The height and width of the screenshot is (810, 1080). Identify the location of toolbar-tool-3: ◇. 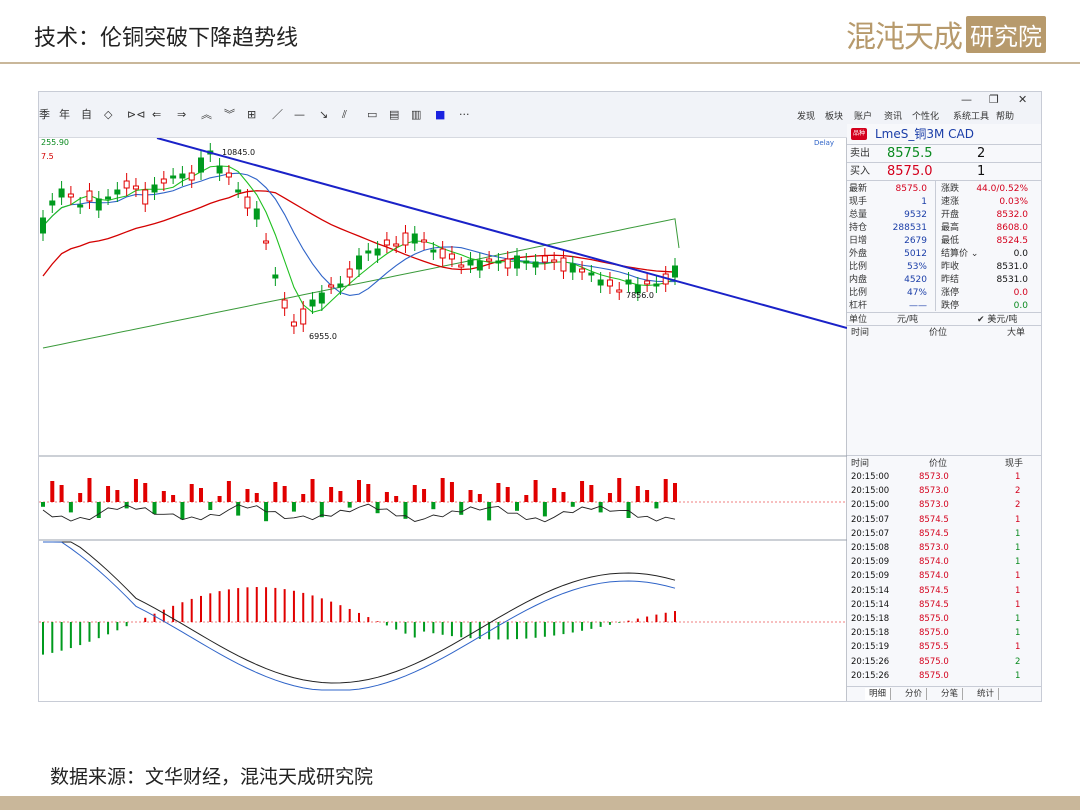
(108, 114).